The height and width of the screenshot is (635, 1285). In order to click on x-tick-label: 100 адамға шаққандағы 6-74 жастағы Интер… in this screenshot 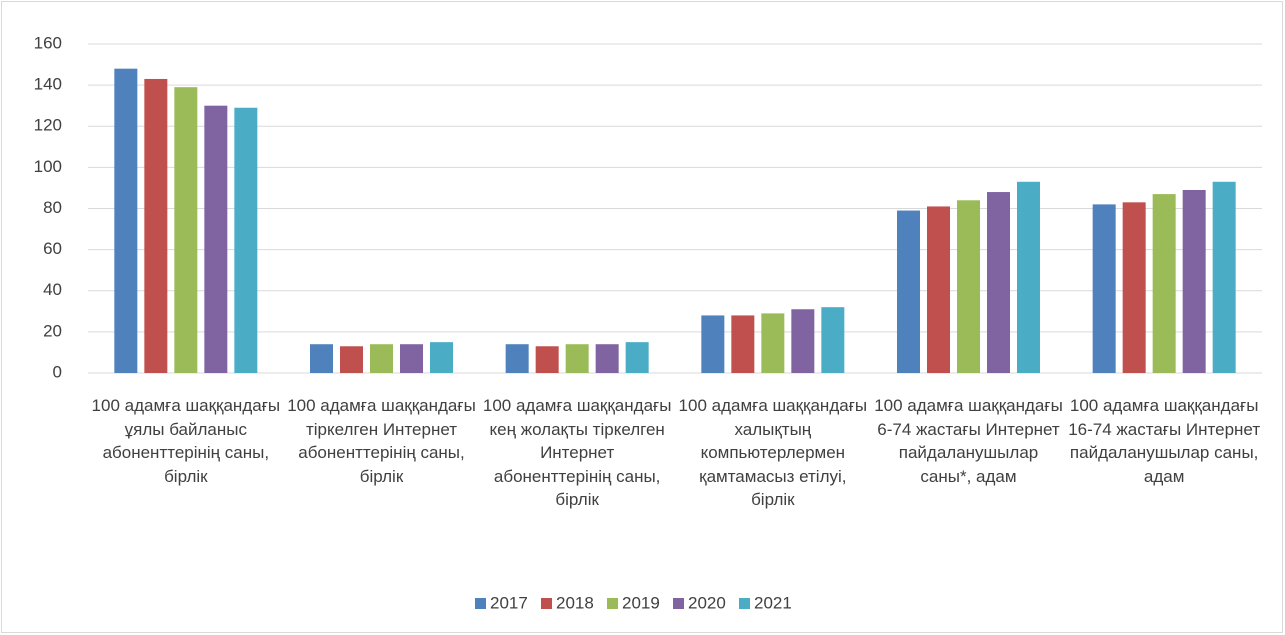, I will do `click(968, 441)`.